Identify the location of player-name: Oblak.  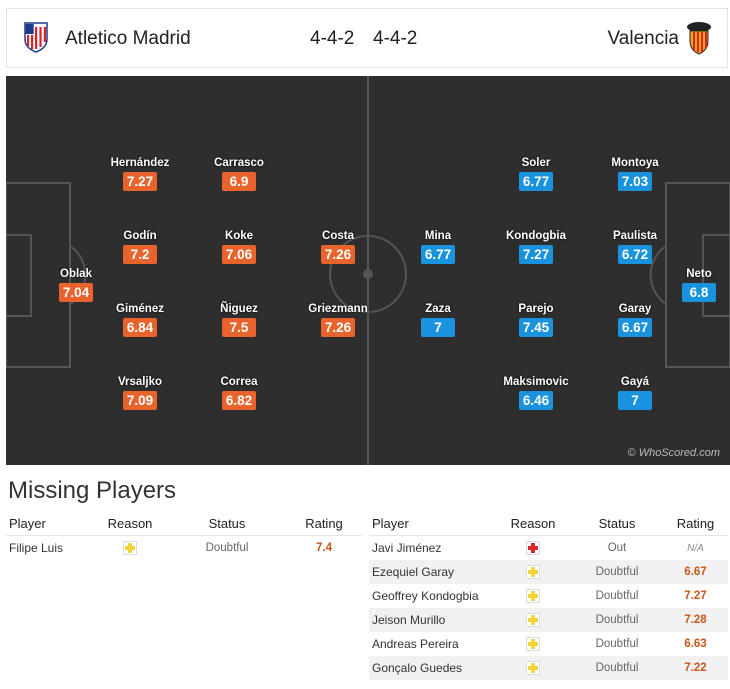
(76, 274).